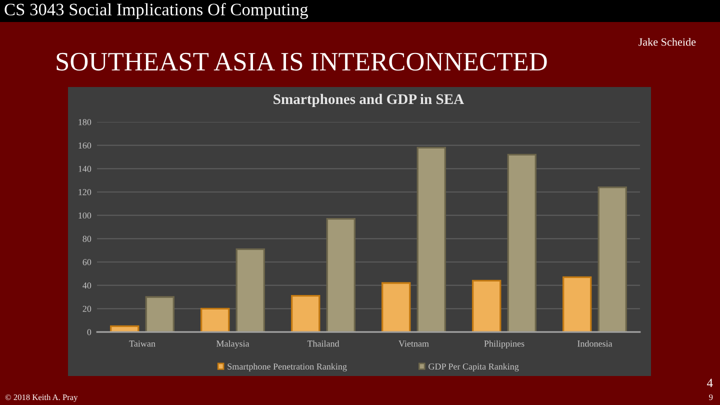 This screenshot has width=720, height=405. Describe the element at coordinates (87, 262) in the screenshot. I see `y-tick-label: 60` at that location.